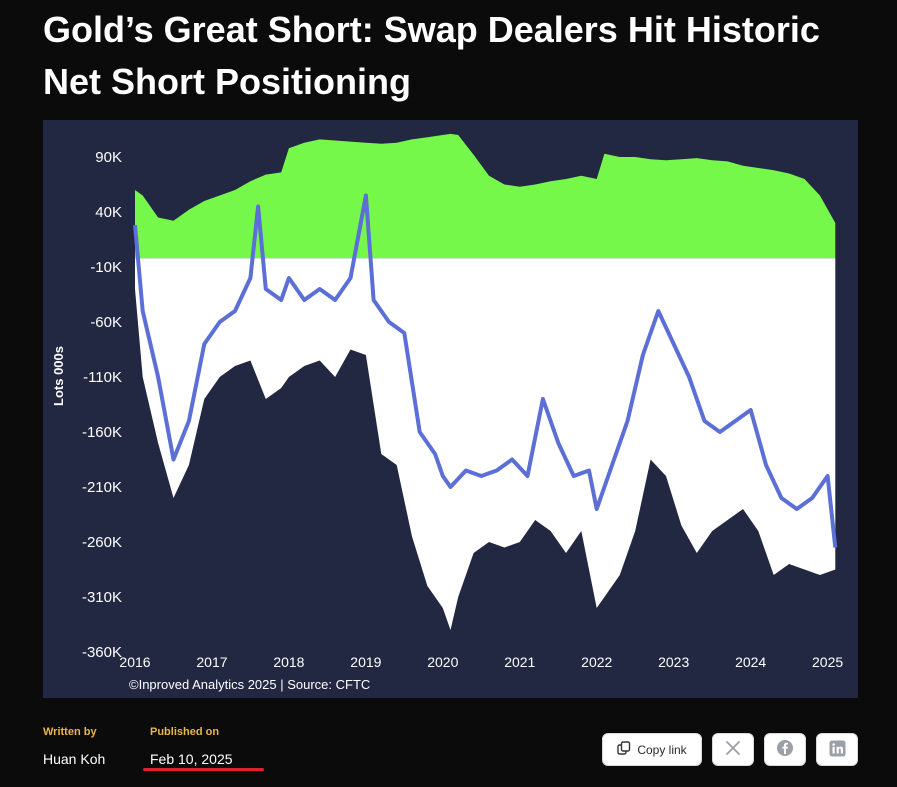  I want to click on linkedin-icon, so click(837, 750).